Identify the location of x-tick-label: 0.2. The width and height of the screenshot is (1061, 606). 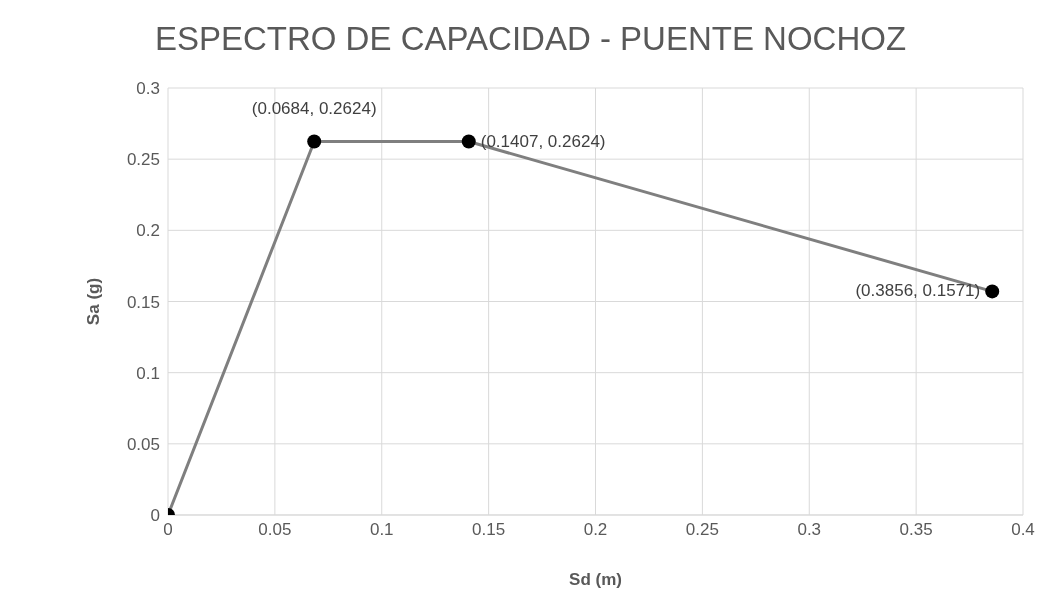
(595, 530).